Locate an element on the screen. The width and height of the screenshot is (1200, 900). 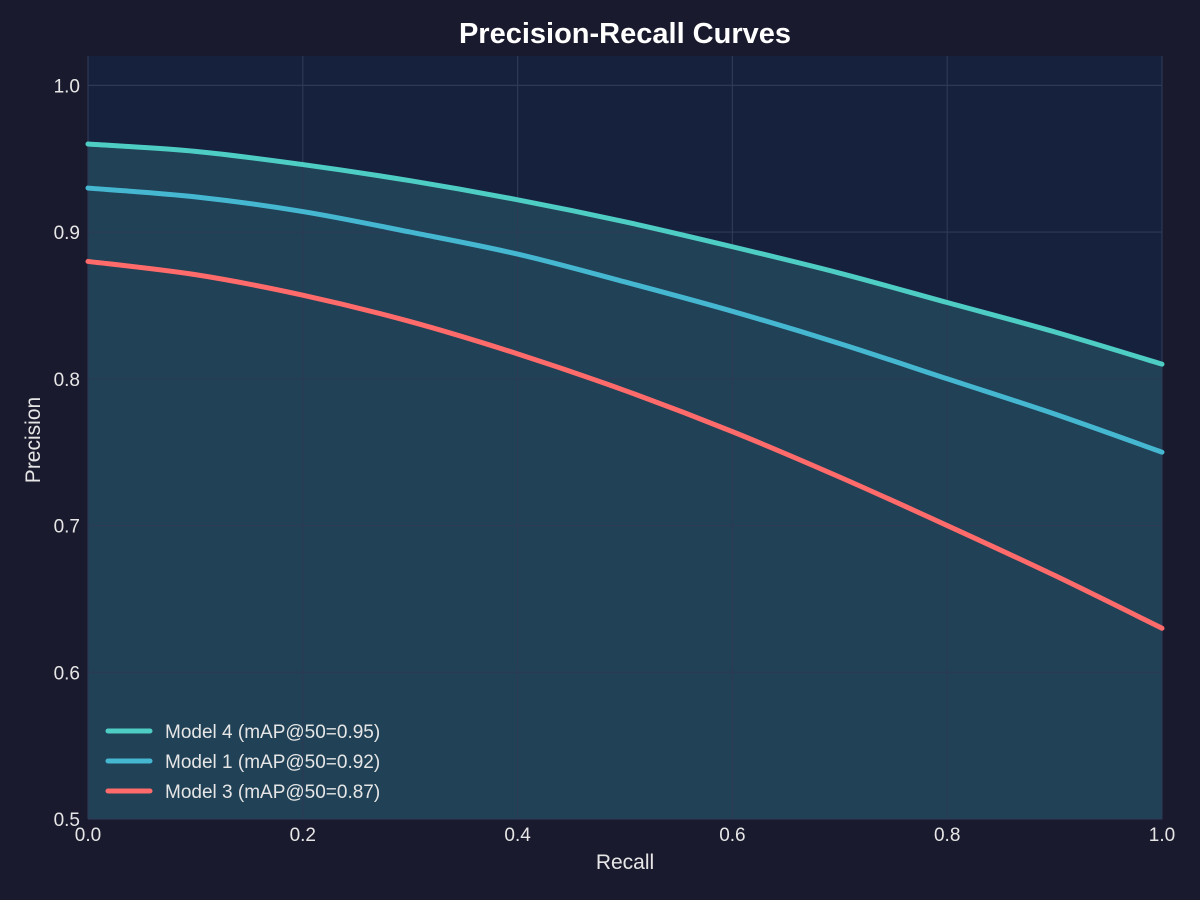
x-tick-label-0: 0.0 is located at coordinates (88, 835).